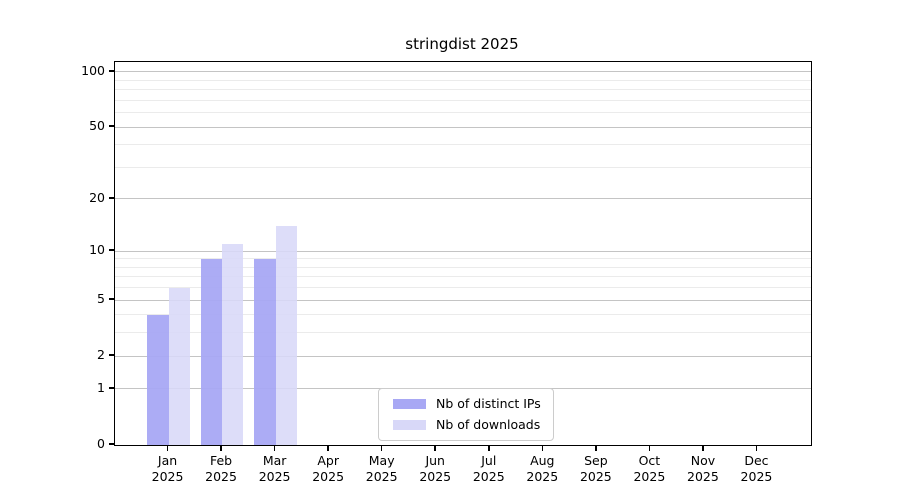  What do you see at coordinates (435, 460) in the screenshot?
I see `x-tick-month: Jun` at bounding box center [435, 460].